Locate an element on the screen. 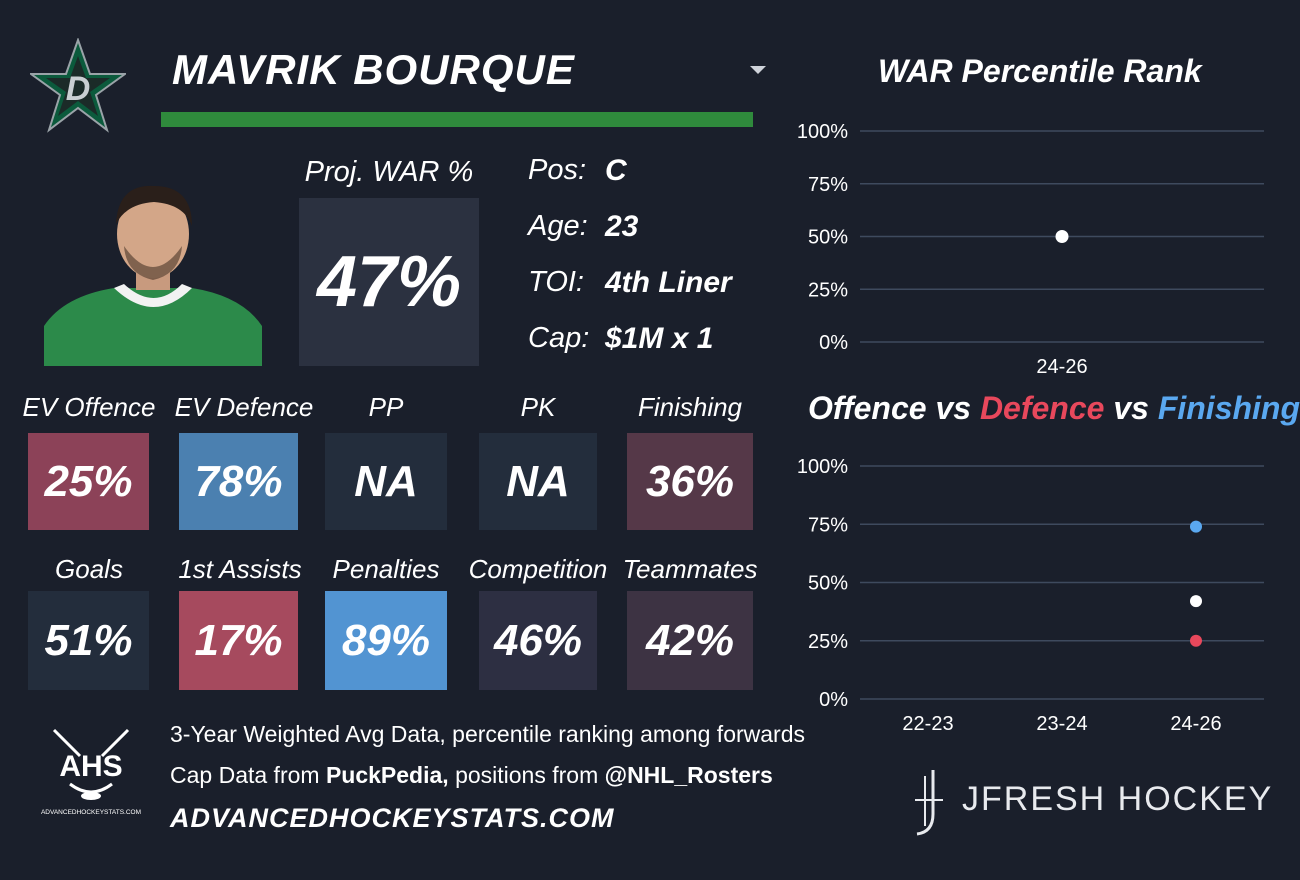 This screenshot has width=1300, height=880. cap-label: Cap: is located at coordinates (559, 338).